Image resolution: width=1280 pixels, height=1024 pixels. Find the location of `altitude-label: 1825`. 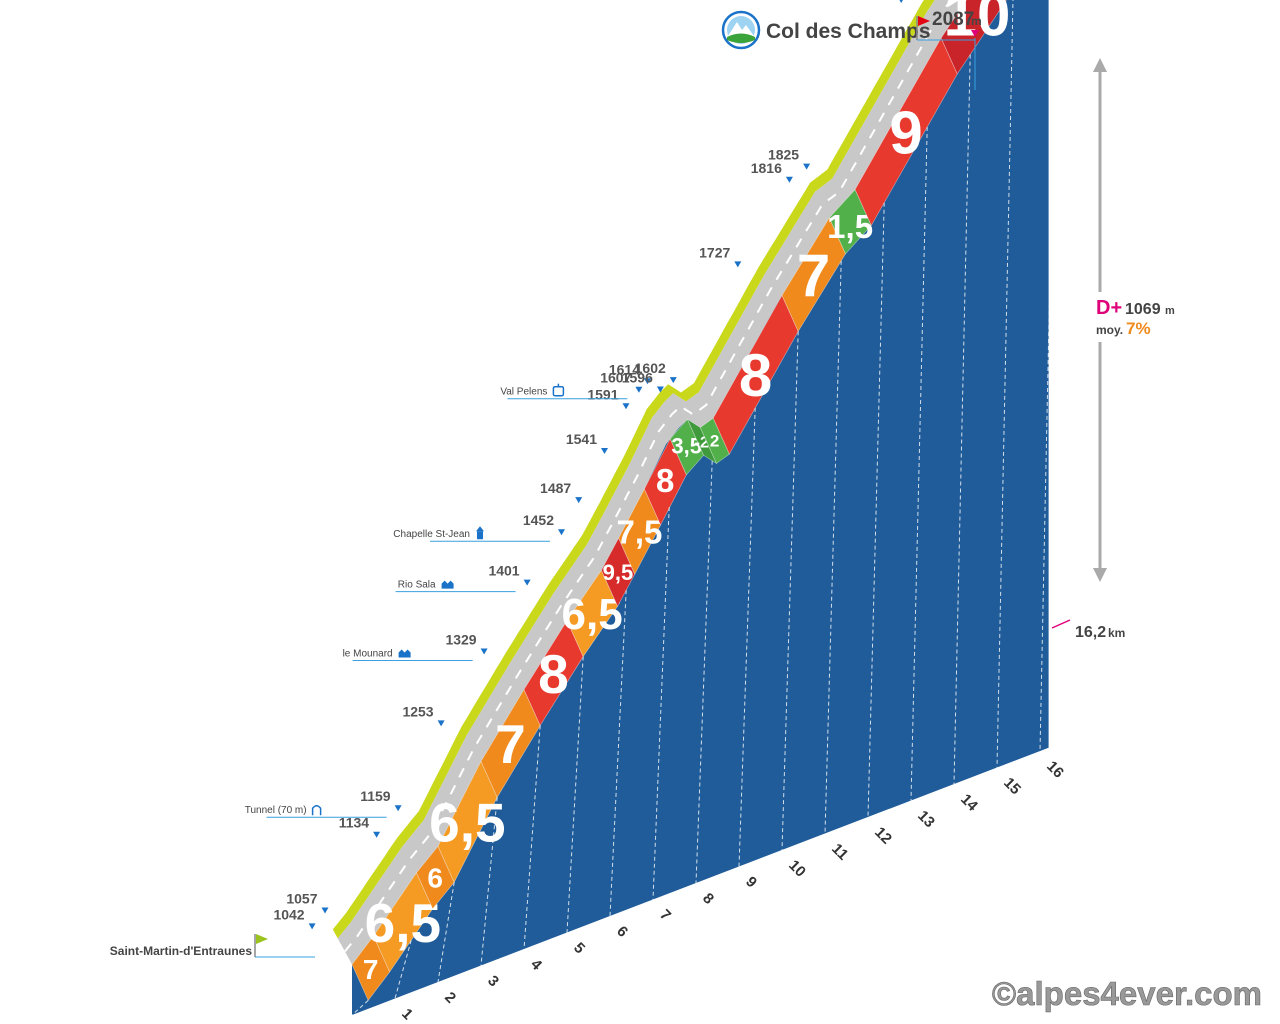

altitude-label: 1825 is located at coordinates (783, 155).